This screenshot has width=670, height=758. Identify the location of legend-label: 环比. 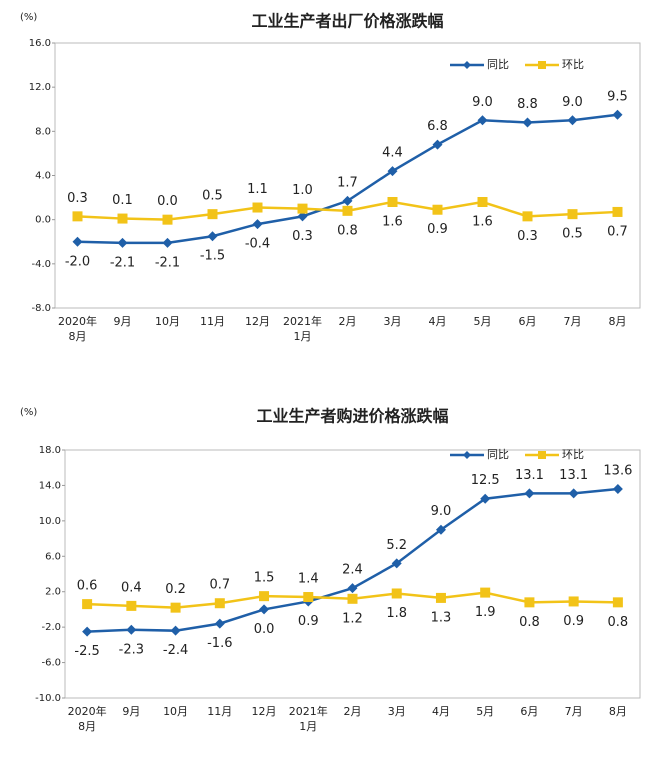
(573, 64).